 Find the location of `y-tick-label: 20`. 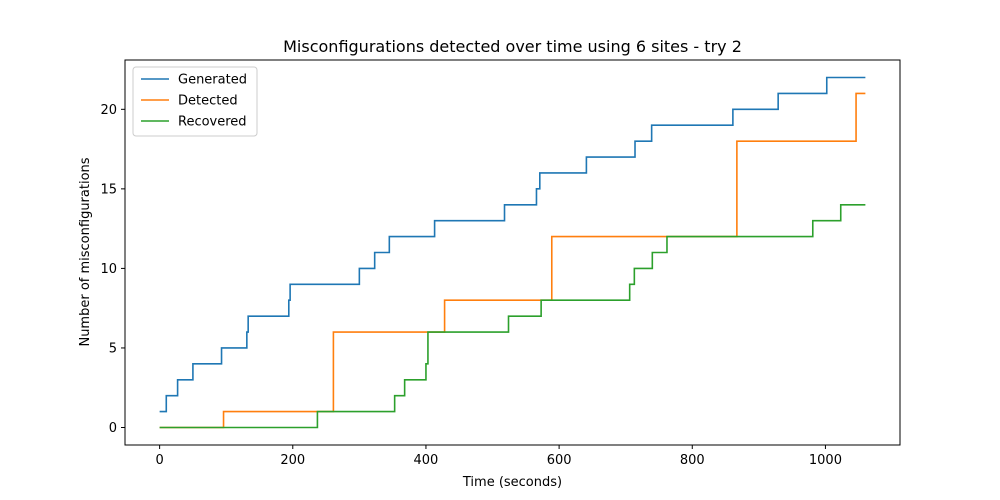

y-tick-label: 20 is located at coordinates (108, 110).